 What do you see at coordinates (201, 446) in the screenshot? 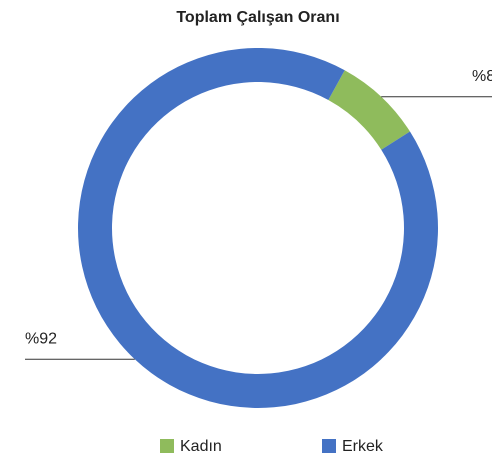
I see `legend-label: Kadın` at bounding box center [201, 446].